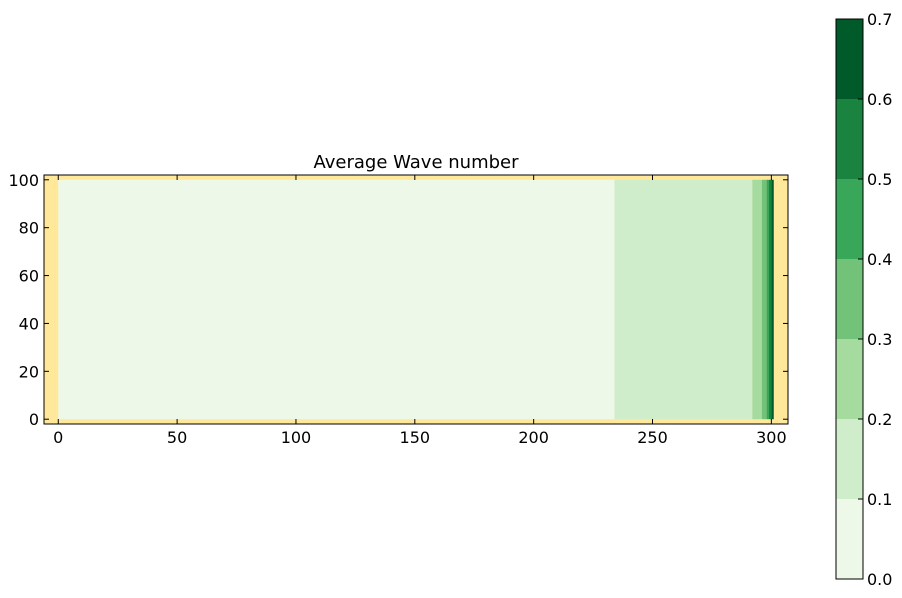 This screenshot has width=902, height=598. Describe the element at coordinates (879, 19) in the screenshot. I see `colorbar-tick-label-7: 0.7` at that location.